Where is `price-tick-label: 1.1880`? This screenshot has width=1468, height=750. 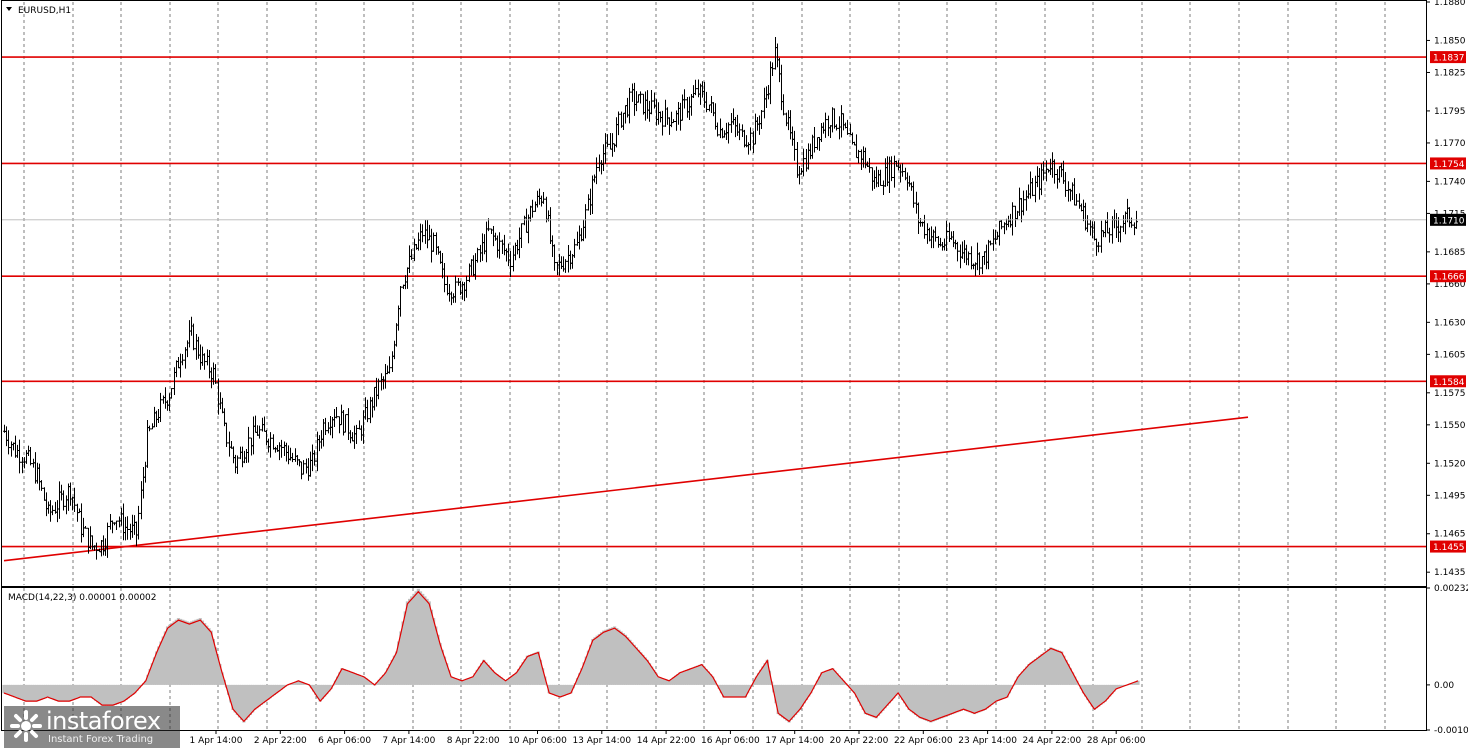 price-tick-label: 1.1880 is located at coordinates (1450, 4).